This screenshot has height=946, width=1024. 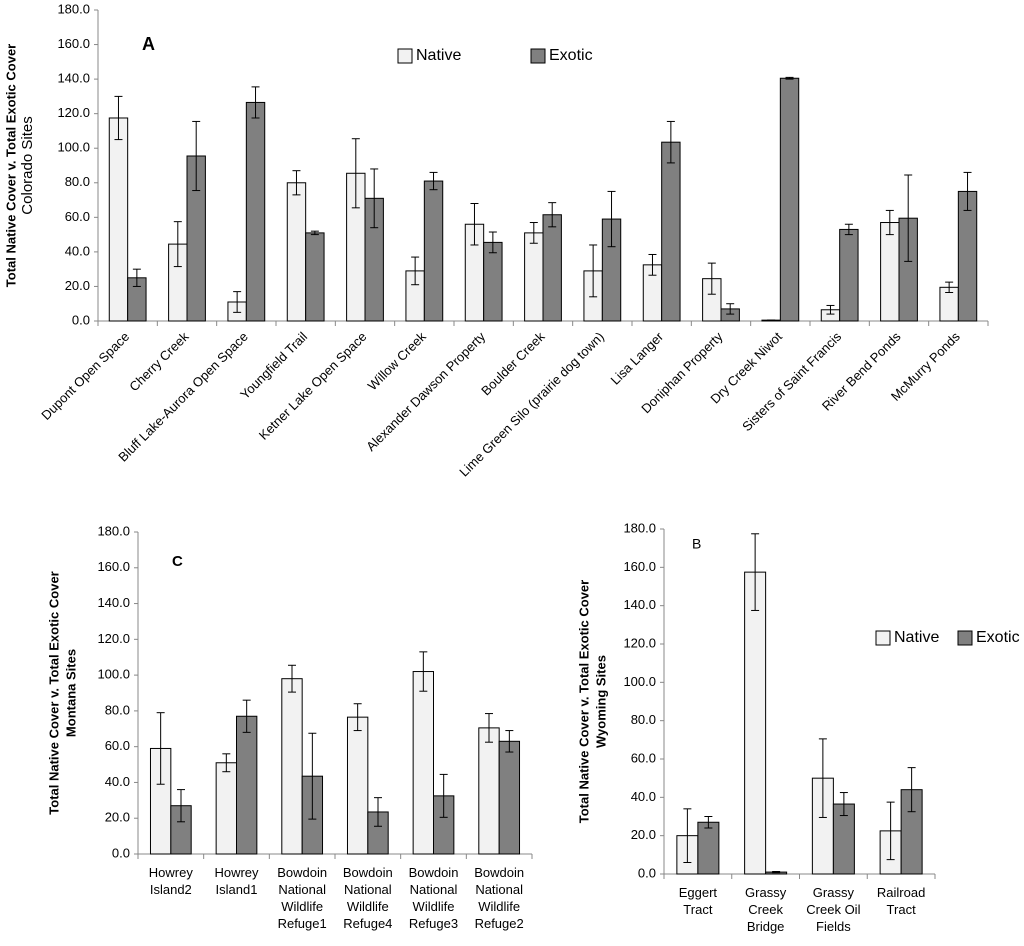 I want to click on panel-label: A, so click(x=148, y=44).